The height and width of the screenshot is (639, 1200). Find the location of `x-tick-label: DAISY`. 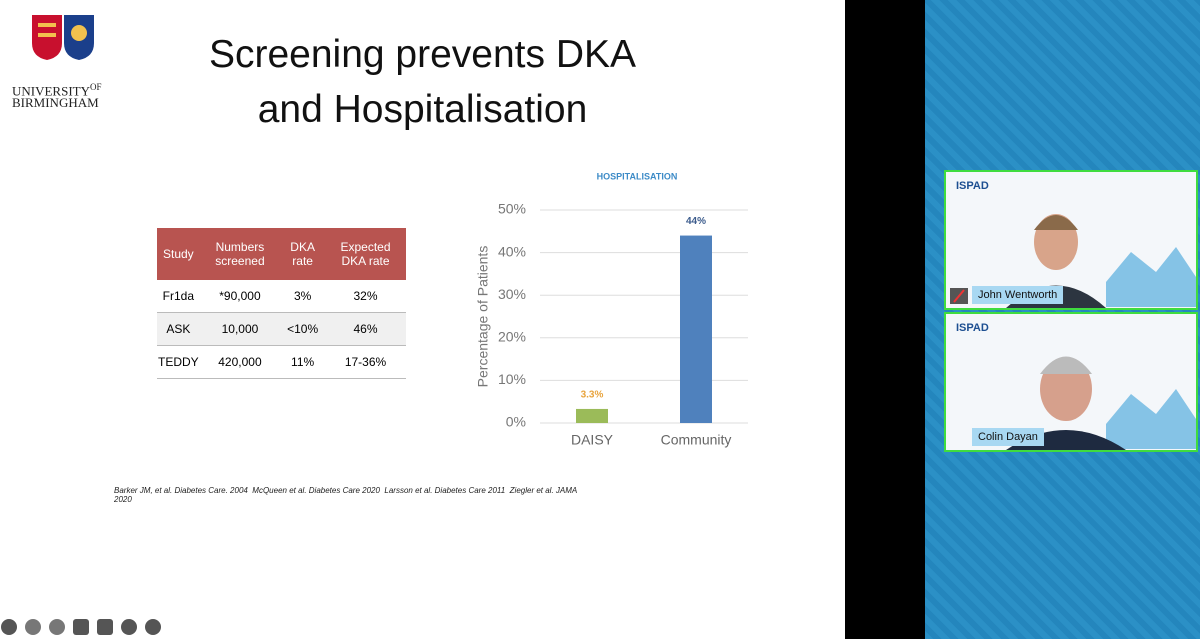

x-tick-label: DAISY is located at coordinates (592, 440).